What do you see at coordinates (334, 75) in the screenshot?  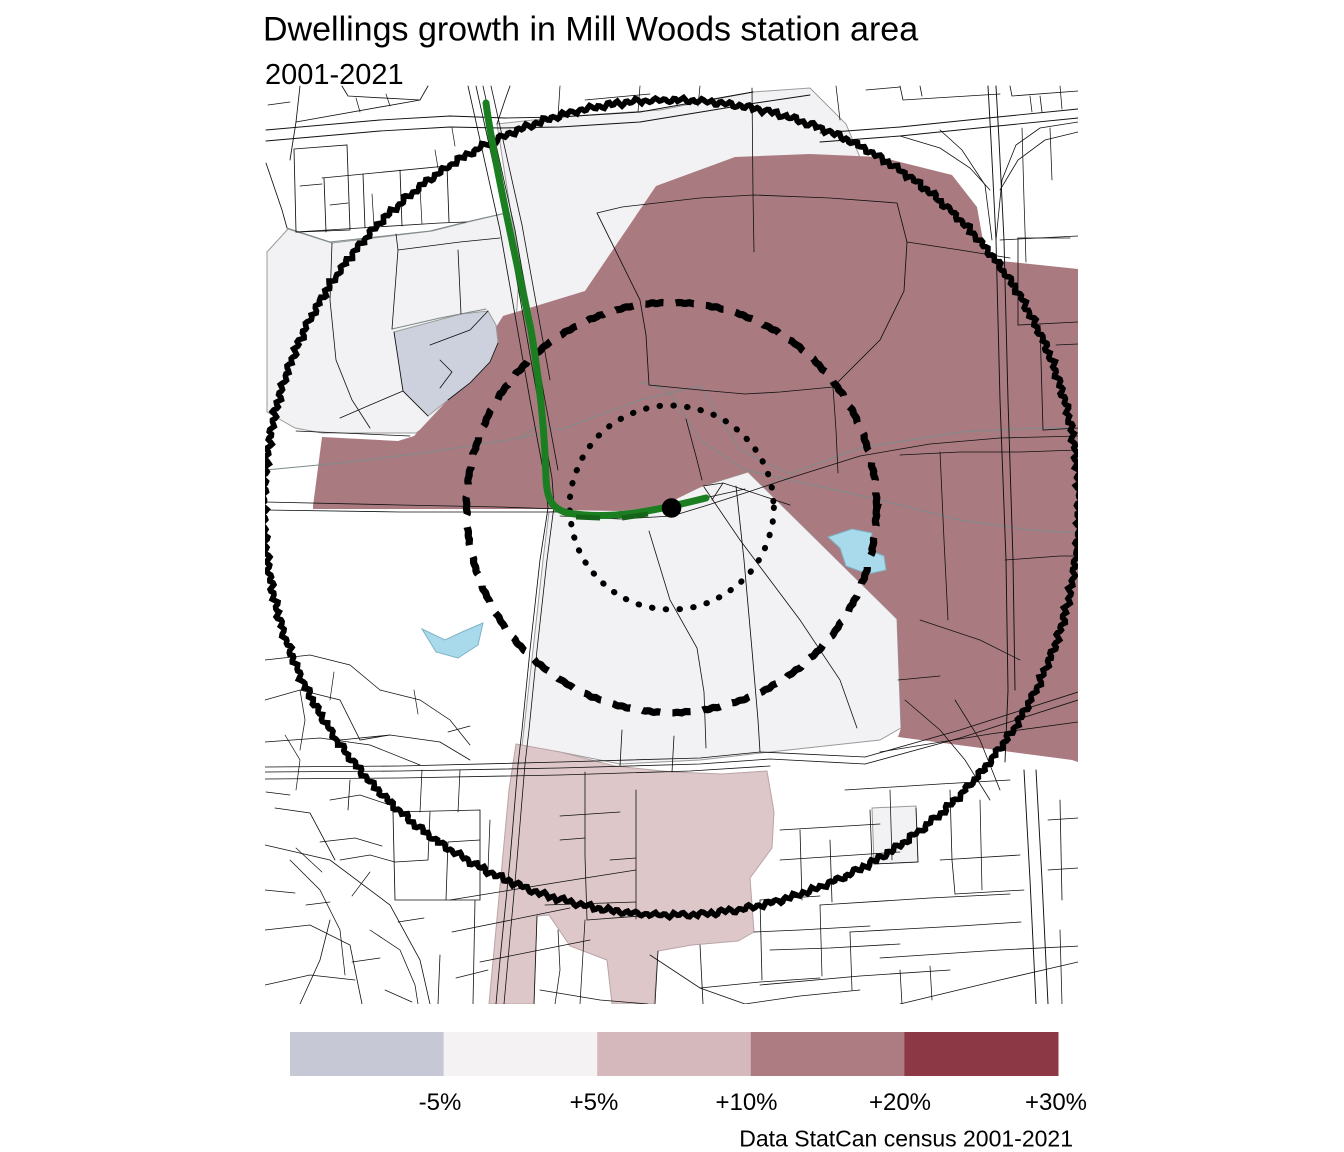 I see `svg-text: 2001-2021` at bounding box center [334, 75].